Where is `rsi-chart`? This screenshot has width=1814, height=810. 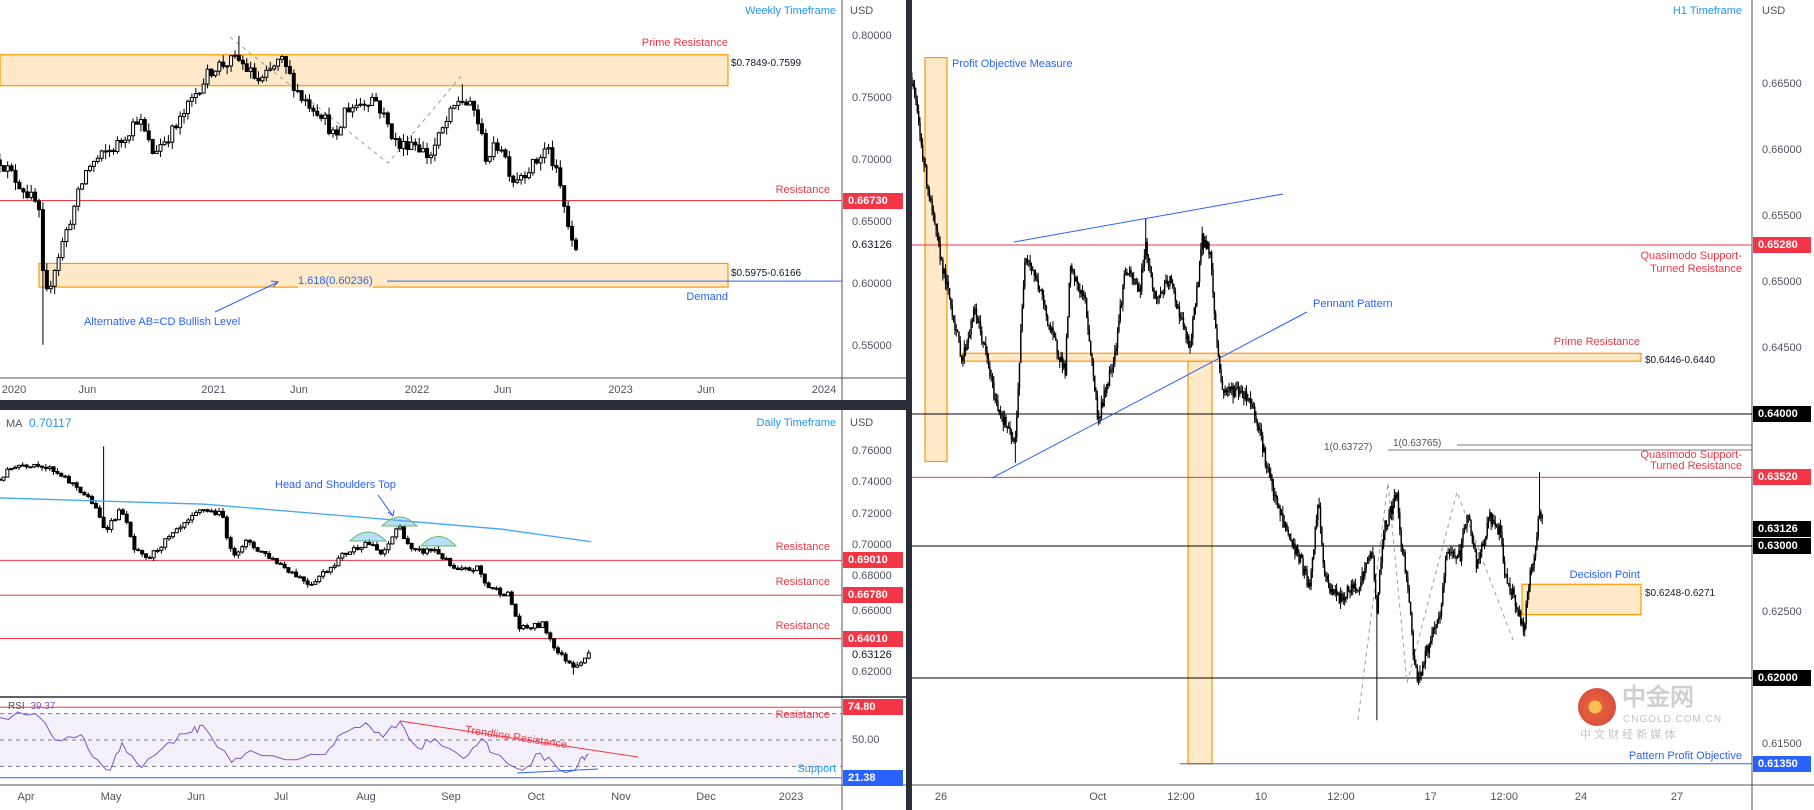 rsi-chart is located at coordinates (421, 742).